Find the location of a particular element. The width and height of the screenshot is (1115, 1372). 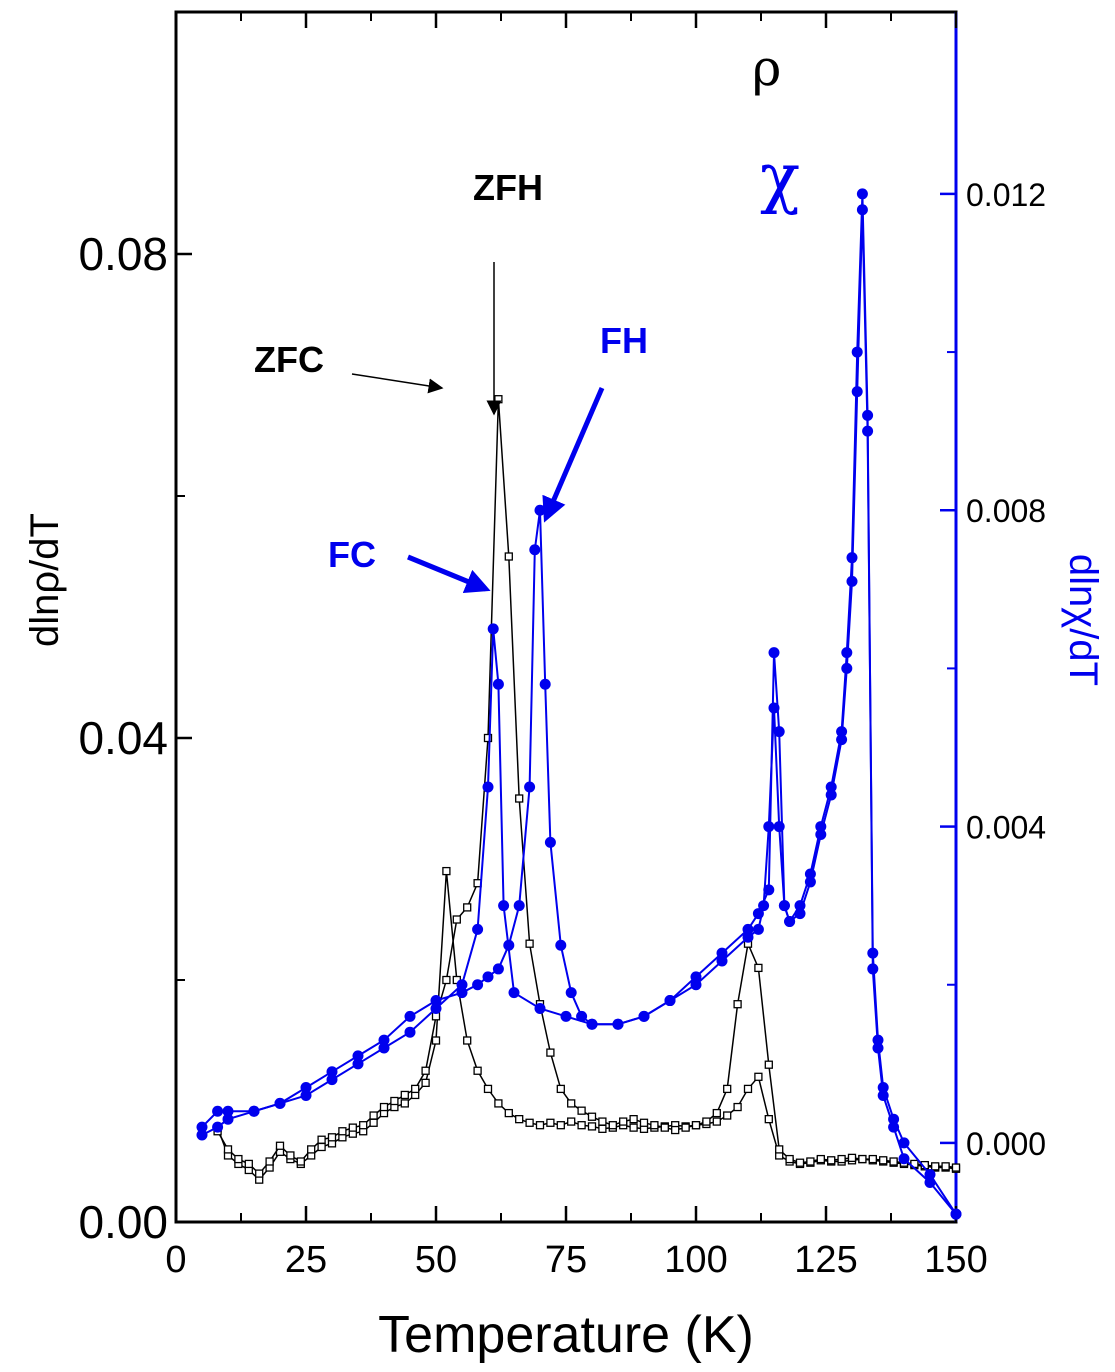

x-tick-label: 50 is located at coordinates (436, 1260).